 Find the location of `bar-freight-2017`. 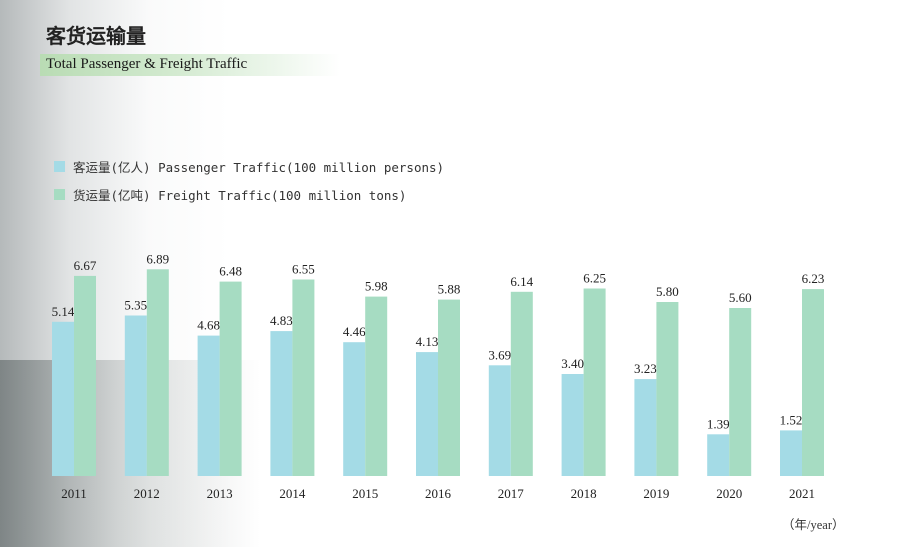

bar-freight-2017 is located at coordinates (521, 383).